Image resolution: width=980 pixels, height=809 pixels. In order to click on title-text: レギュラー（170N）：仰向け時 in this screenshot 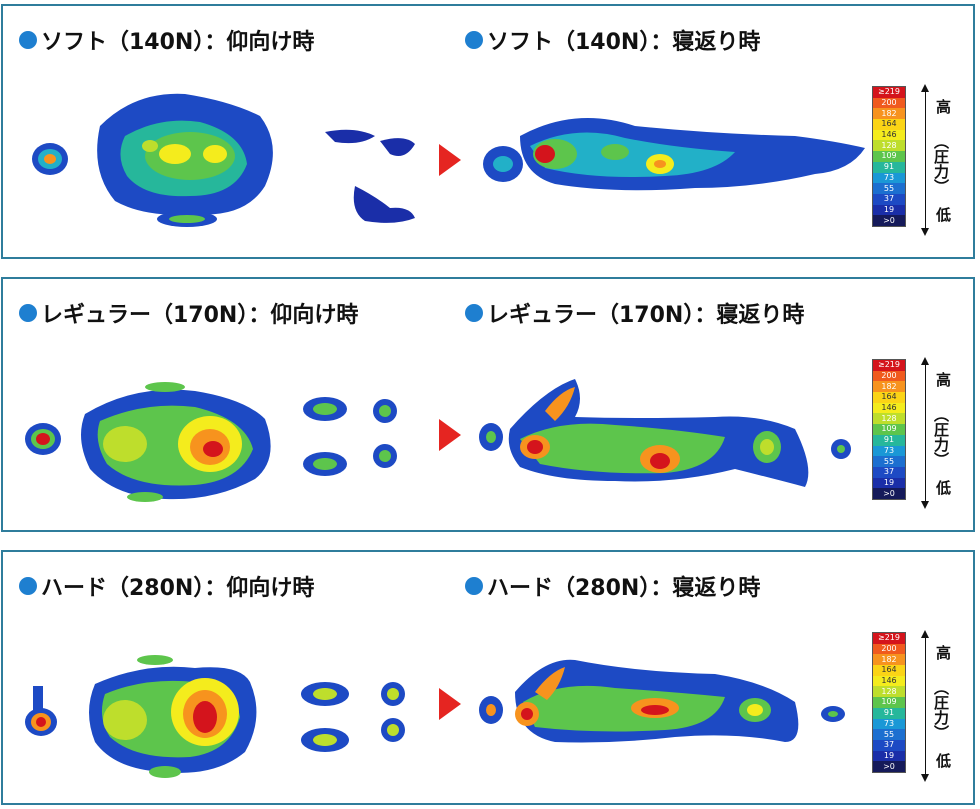, I will do `click(200, 315)`.